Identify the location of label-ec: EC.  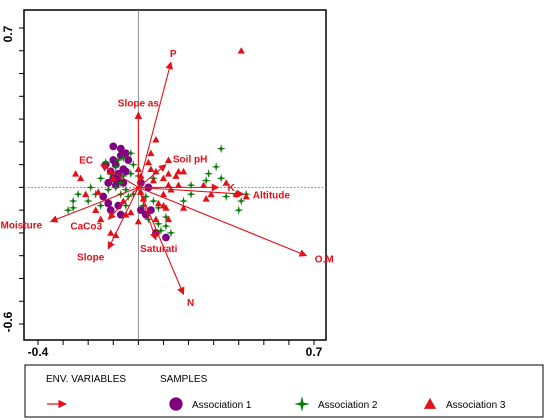
(86, 160).